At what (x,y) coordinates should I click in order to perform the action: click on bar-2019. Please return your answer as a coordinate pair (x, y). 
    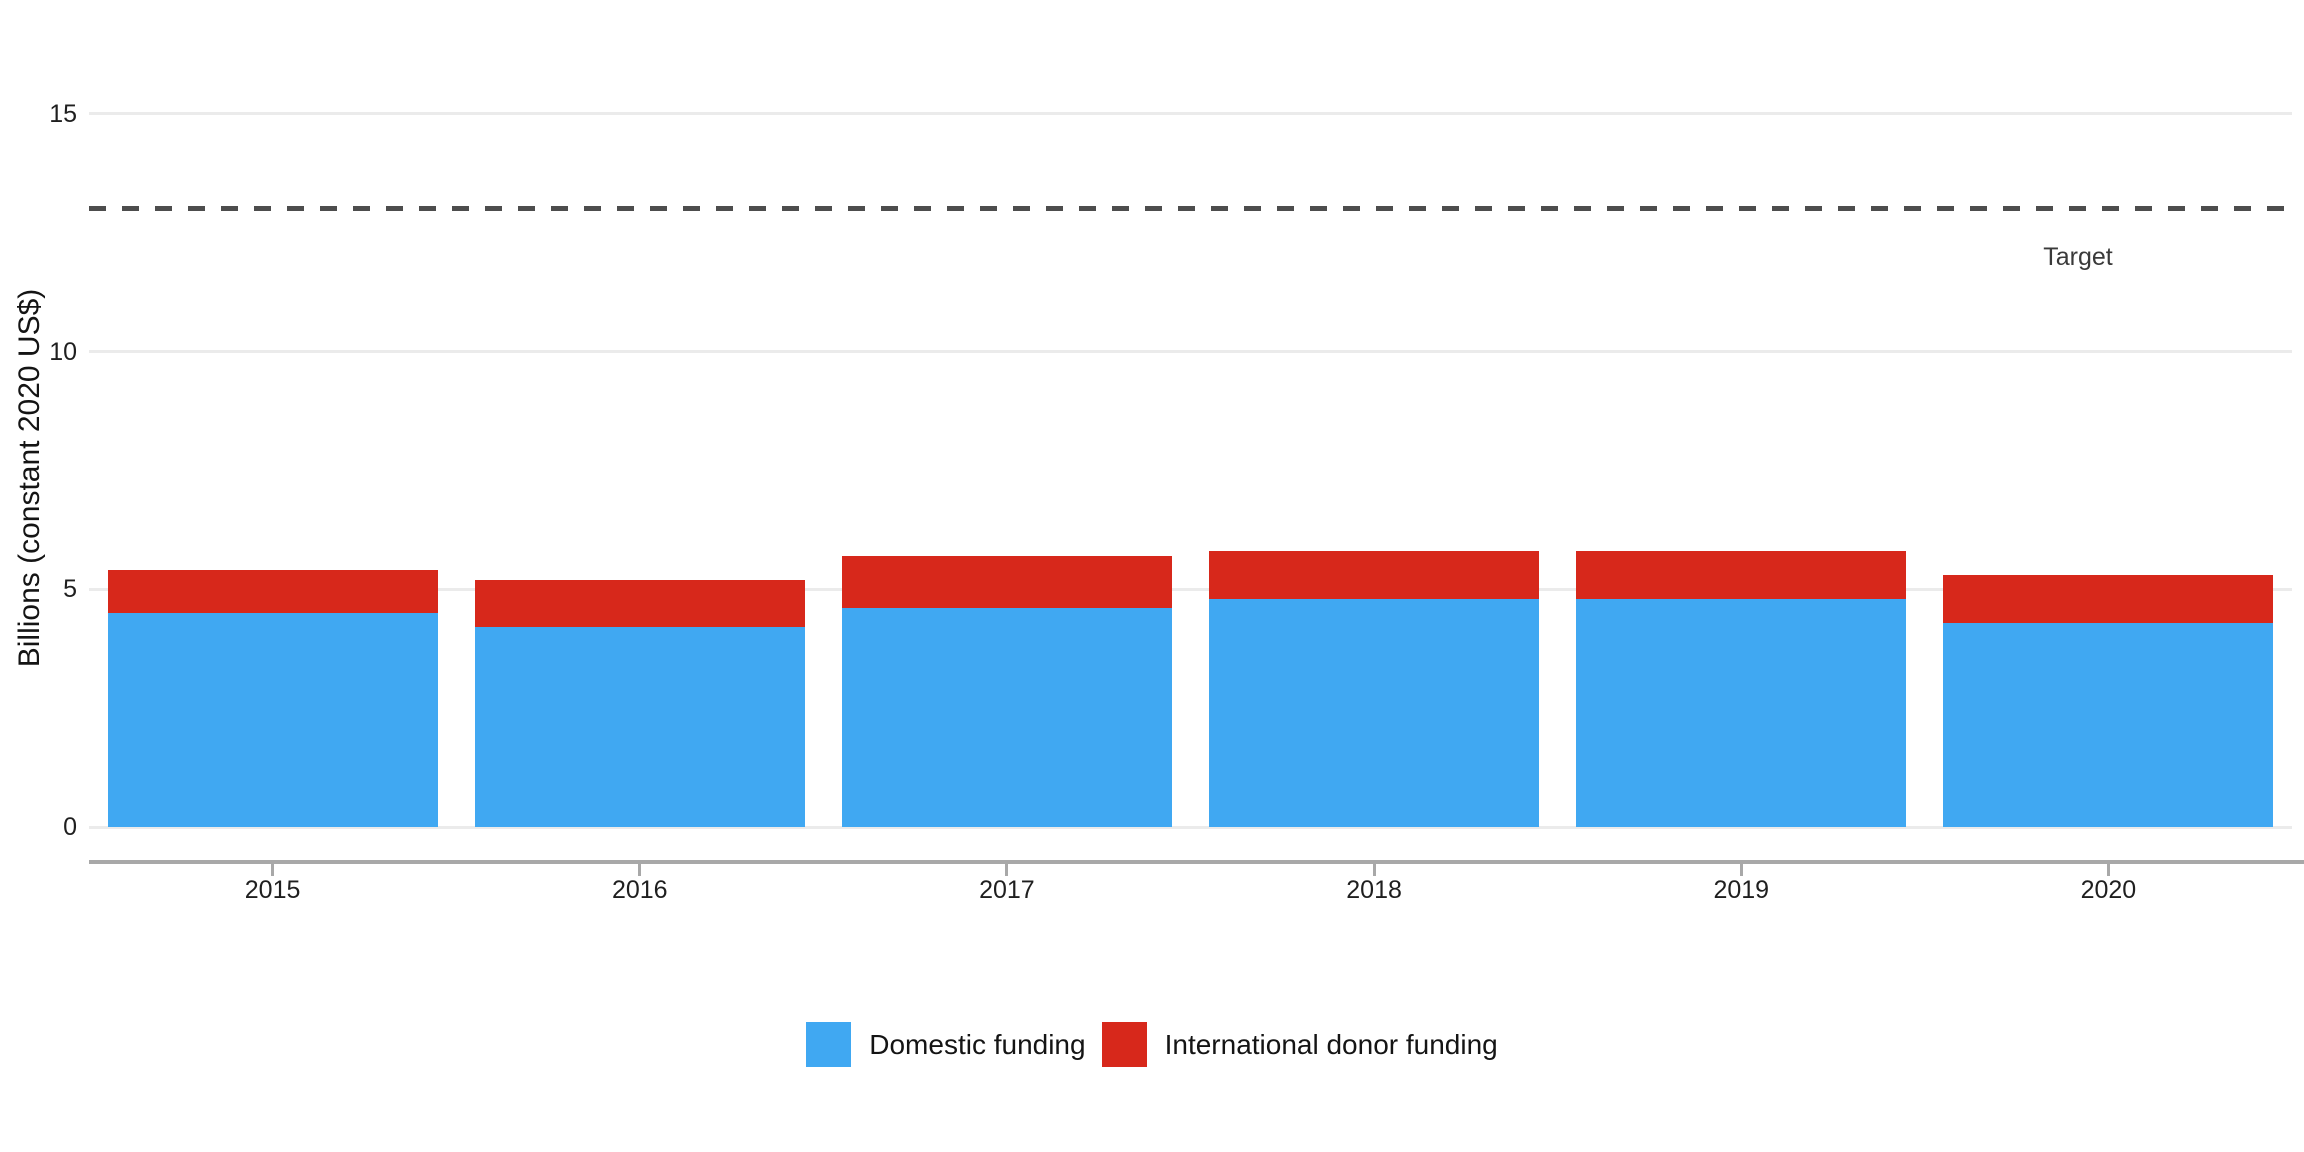
    Looking at the image, I should click on (1741, 689).